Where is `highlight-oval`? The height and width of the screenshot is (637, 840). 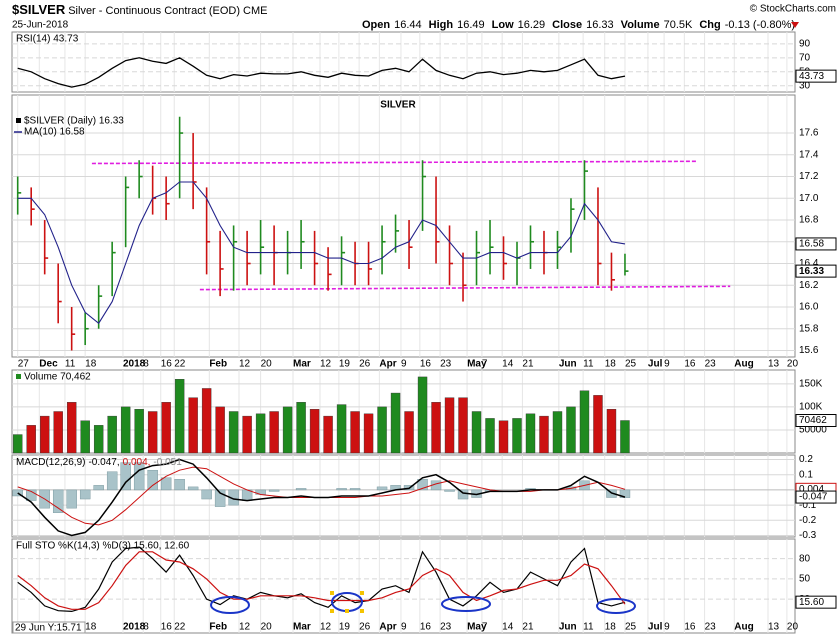
highlight-oval is located at coordinates (616, 606).